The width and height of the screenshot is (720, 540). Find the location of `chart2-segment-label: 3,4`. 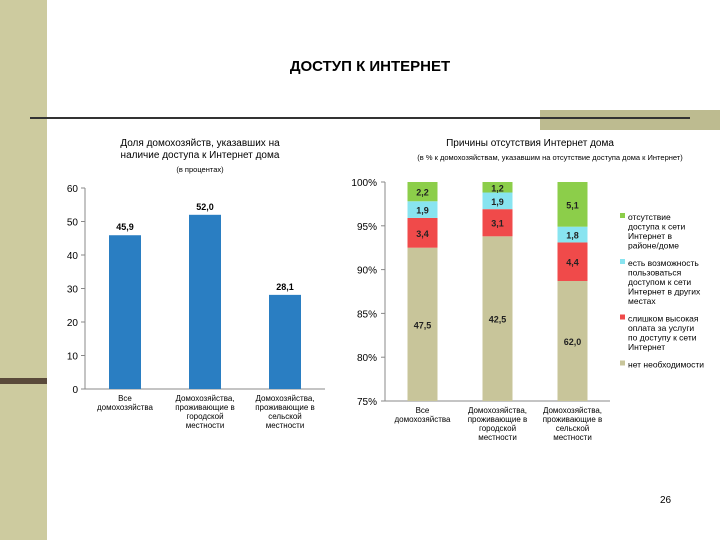

chart2-segment-label: 3,4 is located at coordinates (422, 234).